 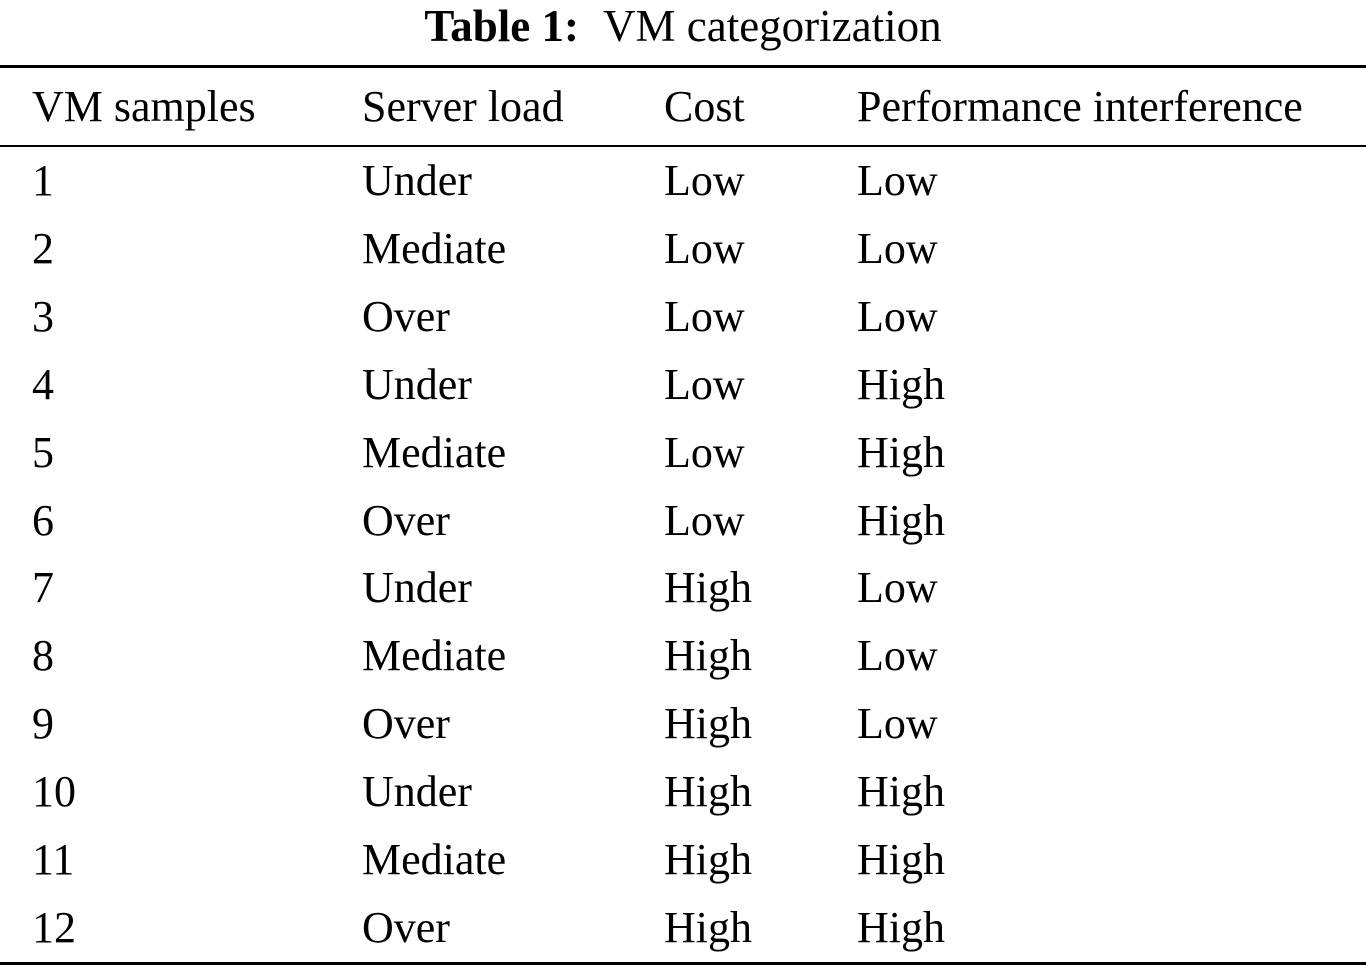 I want to click on table-cell: 1, so click(x=43, y=180).